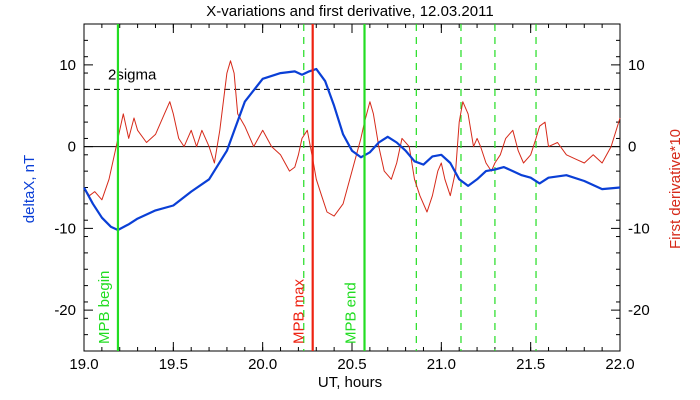 This screenshot has width=700, height=400. What do you see at coordinates (350, 382) in the screenshot?
I see `x-axis-label: UT, hours` at bounding box center [350, 382].